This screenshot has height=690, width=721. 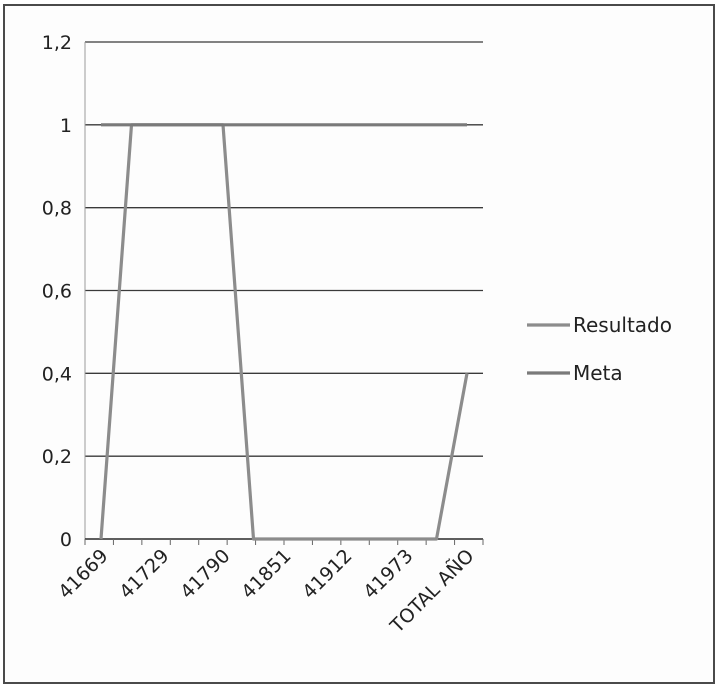 What do you see at coordinates (57, 43) in the screenshot?
I see `y-tick-label: 1,2` at bounding box center [57, 43].